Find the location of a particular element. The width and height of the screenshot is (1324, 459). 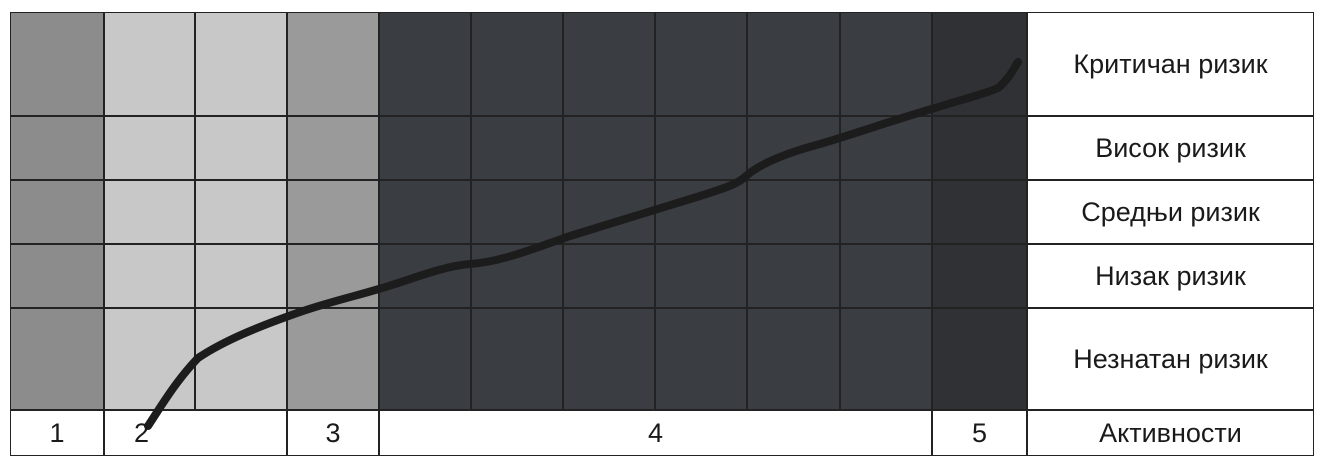

activity-zone-4-label: 4 is located at coordinates (655, 432).